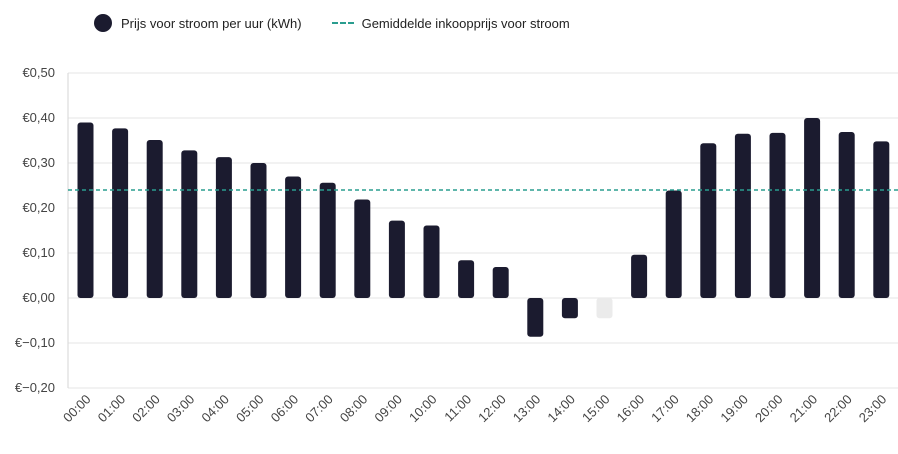  I want to click on y-tick-label: €−0,10, so click(35, 342).